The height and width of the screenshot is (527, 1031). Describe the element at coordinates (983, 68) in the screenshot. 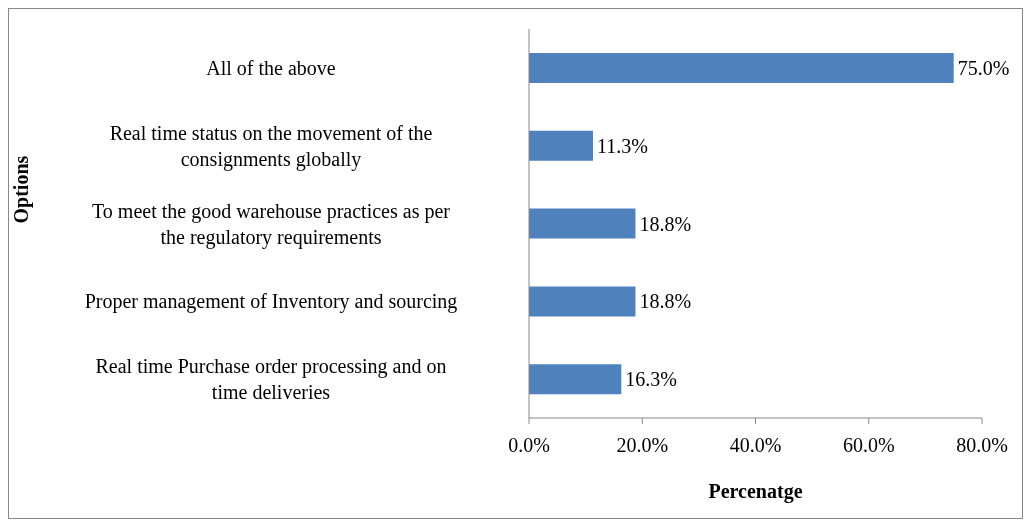

I see `data-label: 75.0%` at that location.